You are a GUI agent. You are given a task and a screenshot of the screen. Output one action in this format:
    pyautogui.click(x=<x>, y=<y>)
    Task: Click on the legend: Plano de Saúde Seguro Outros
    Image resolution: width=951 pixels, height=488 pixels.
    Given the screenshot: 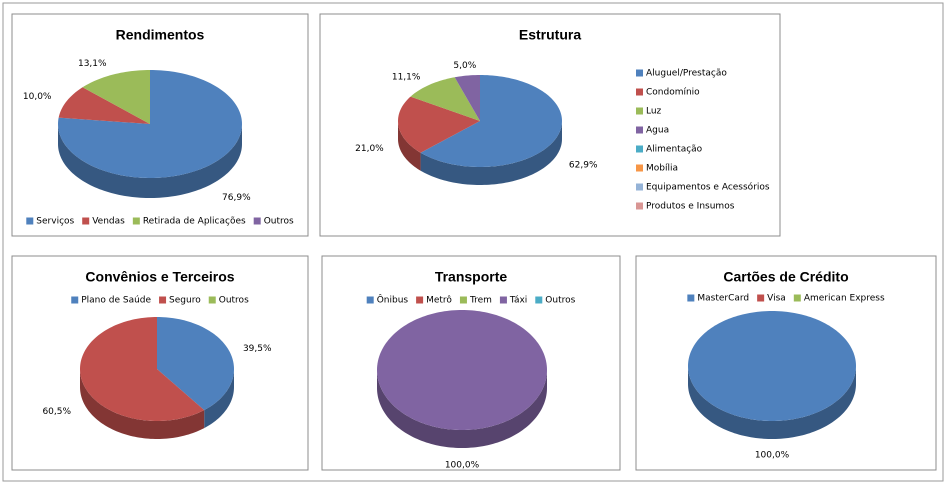 What is the action you would take?
    pyautogui.click(x=160, y=301)
    